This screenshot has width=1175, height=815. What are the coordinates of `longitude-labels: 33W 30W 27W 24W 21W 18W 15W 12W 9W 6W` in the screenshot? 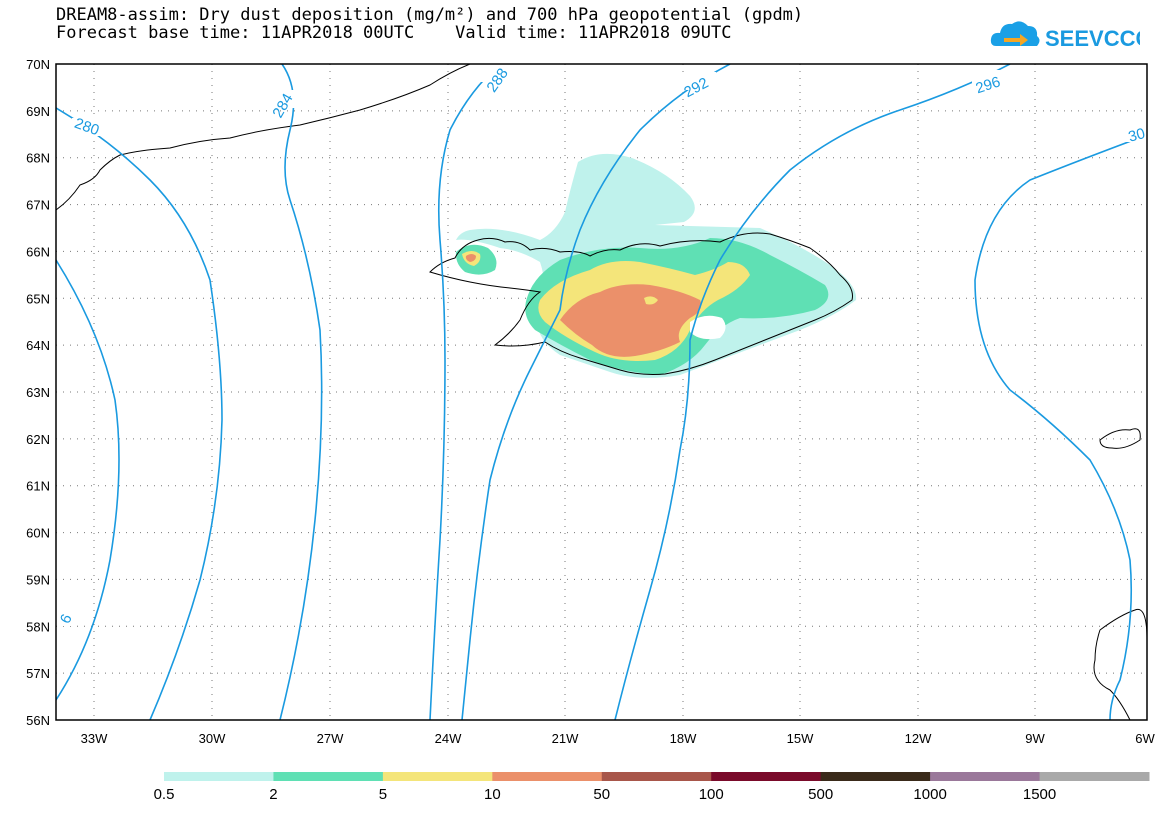 It's located at (618, 738).